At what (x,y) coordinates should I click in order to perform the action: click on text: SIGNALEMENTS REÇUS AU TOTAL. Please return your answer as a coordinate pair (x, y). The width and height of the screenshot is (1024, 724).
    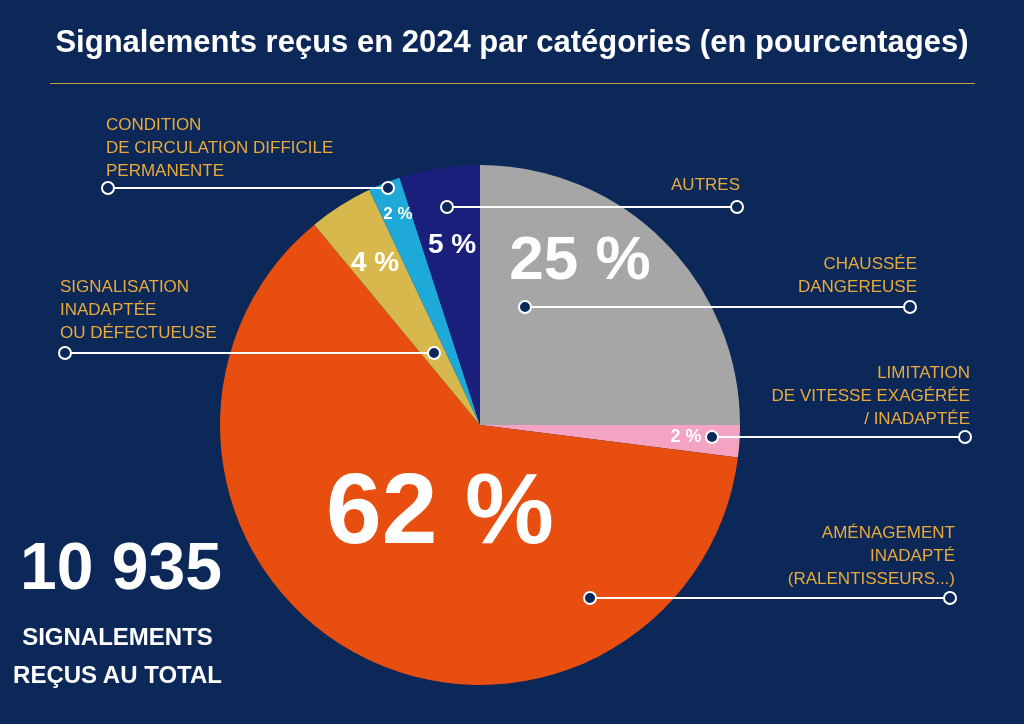
    Looking at the image, I should click on (117, 656).